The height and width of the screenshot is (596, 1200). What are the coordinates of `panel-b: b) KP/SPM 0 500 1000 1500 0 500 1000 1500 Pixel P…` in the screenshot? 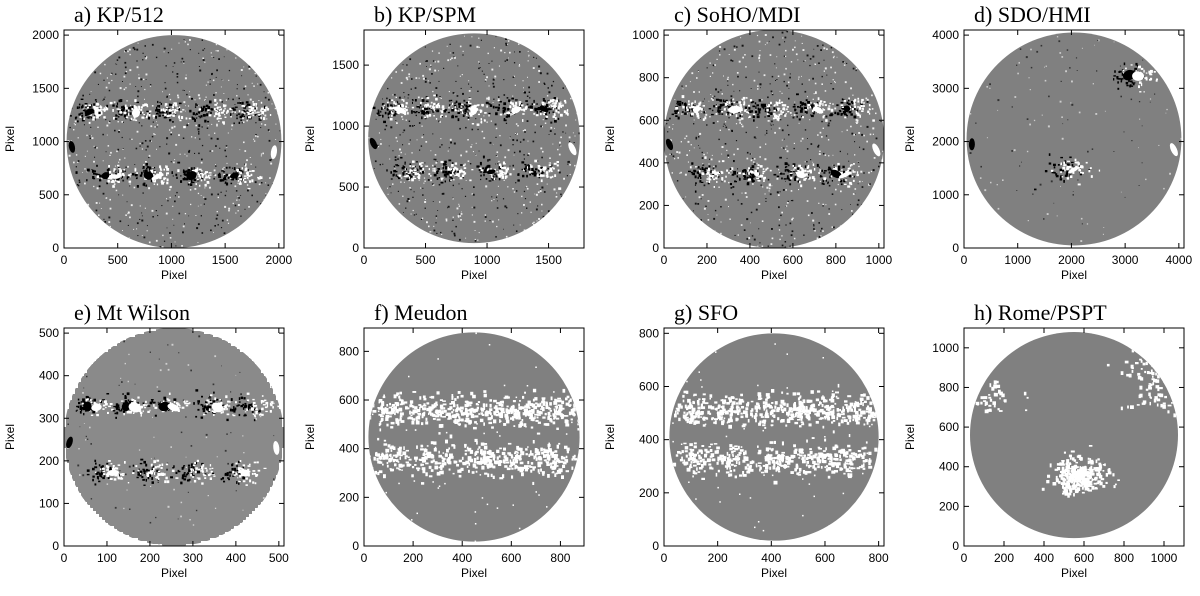 It's located at (450, 149).